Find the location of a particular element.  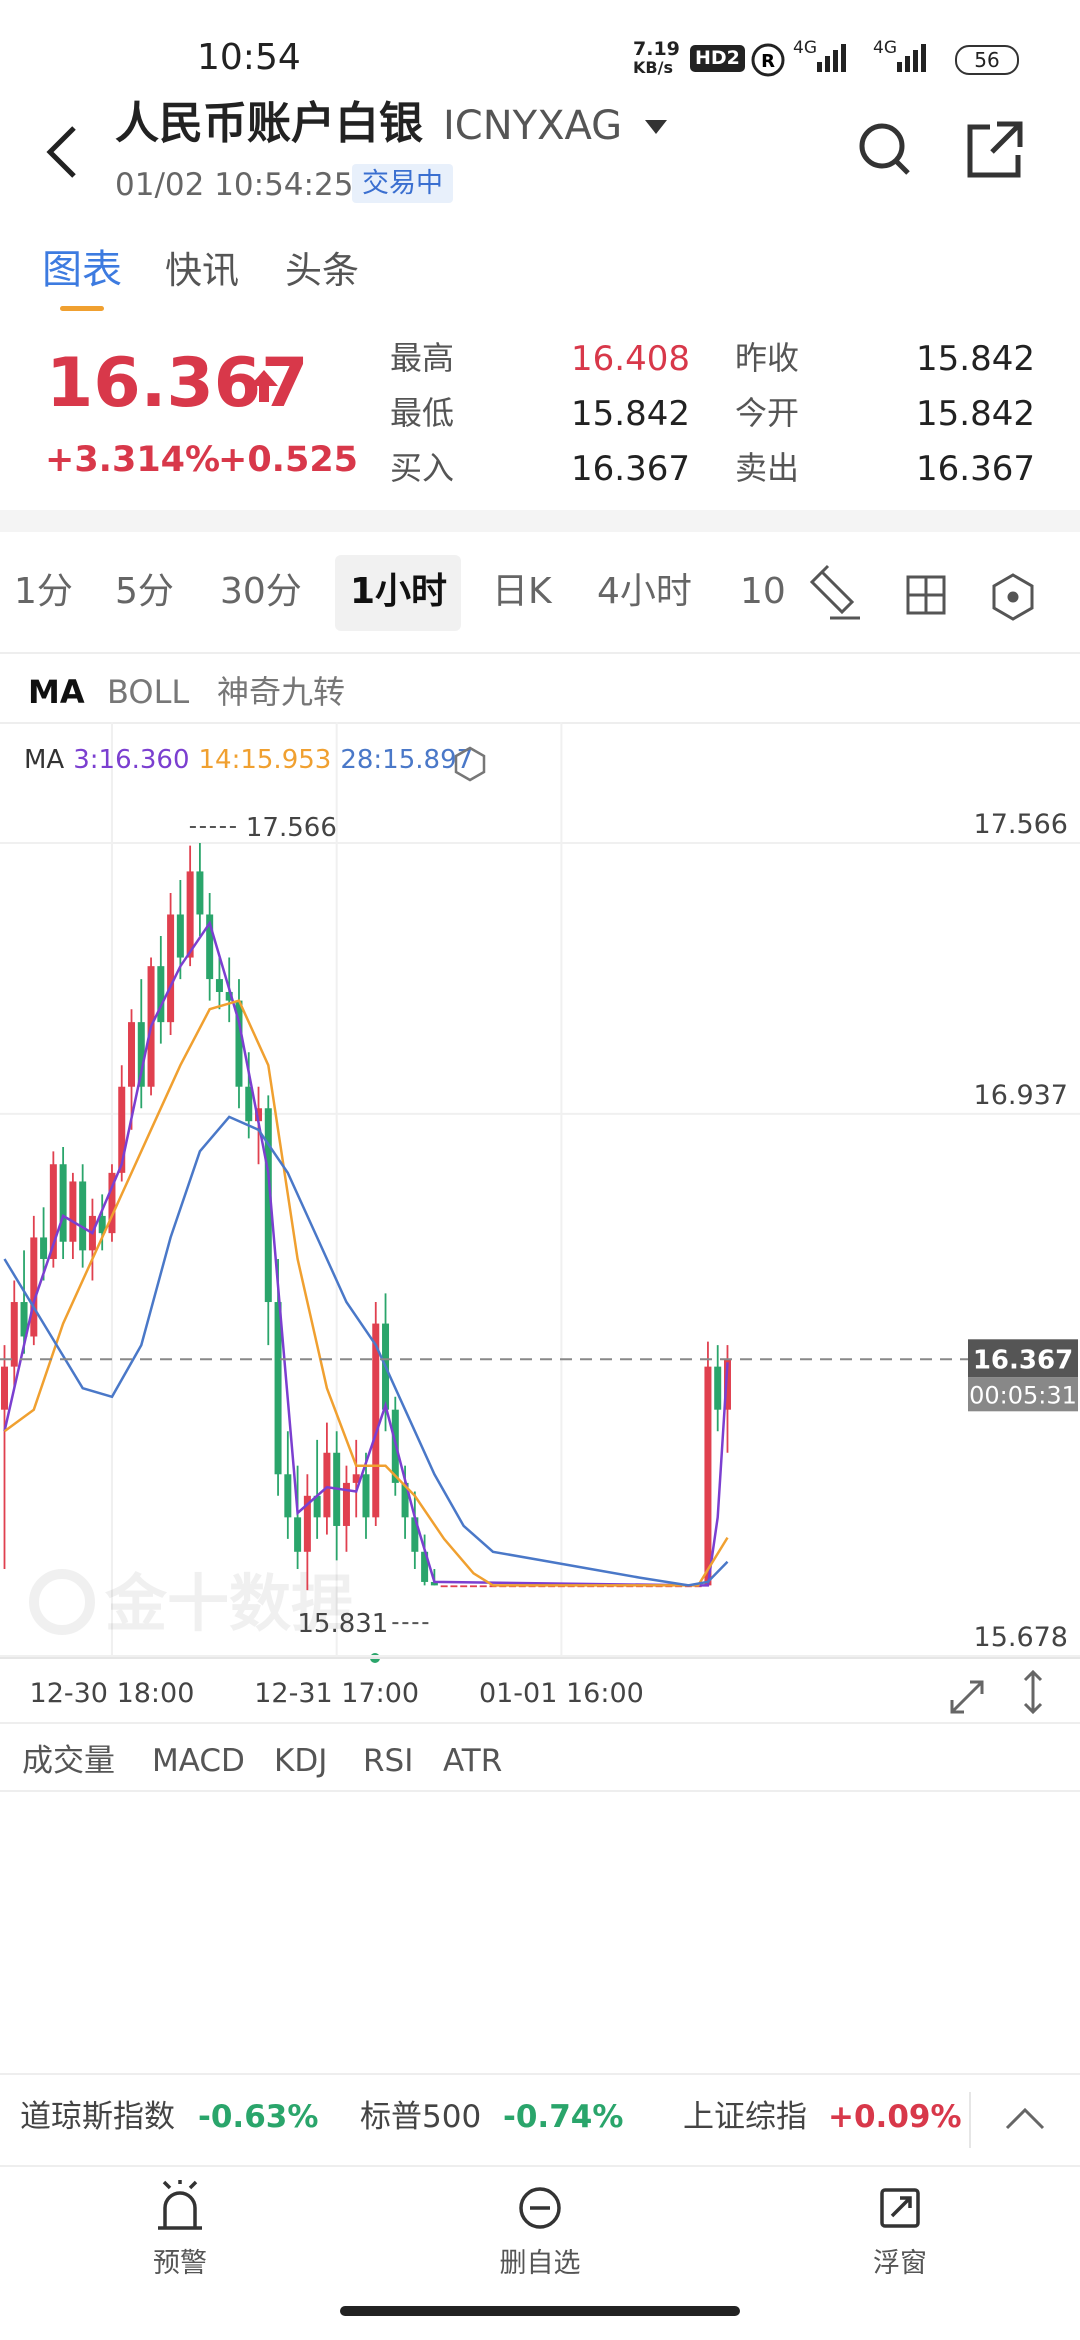

stat-label: 最高 is located at coordinates (422, 358).